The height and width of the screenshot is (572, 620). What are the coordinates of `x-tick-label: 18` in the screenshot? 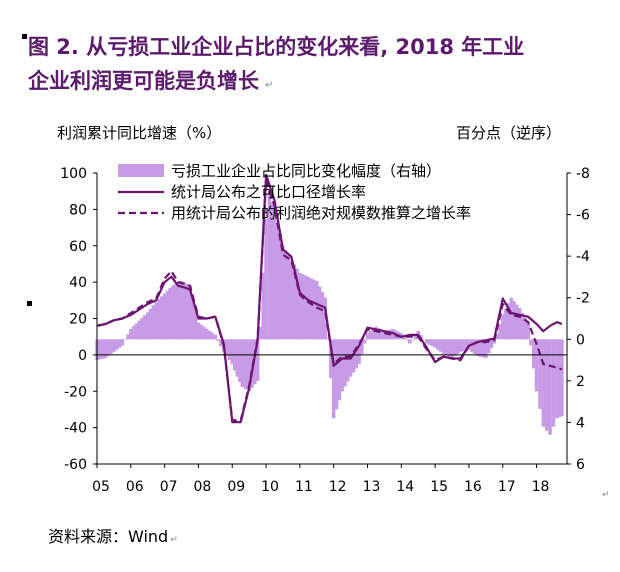 It's located at (541, 487).